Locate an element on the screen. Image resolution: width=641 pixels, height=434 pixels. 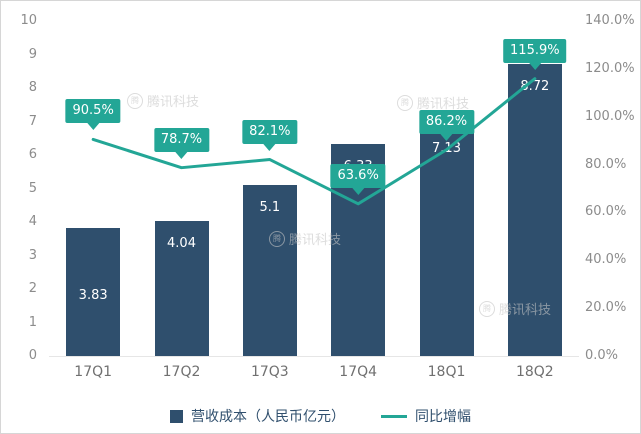
legend-item-yoy-growth: 同比增幅 is located at coordinates (426, 416).